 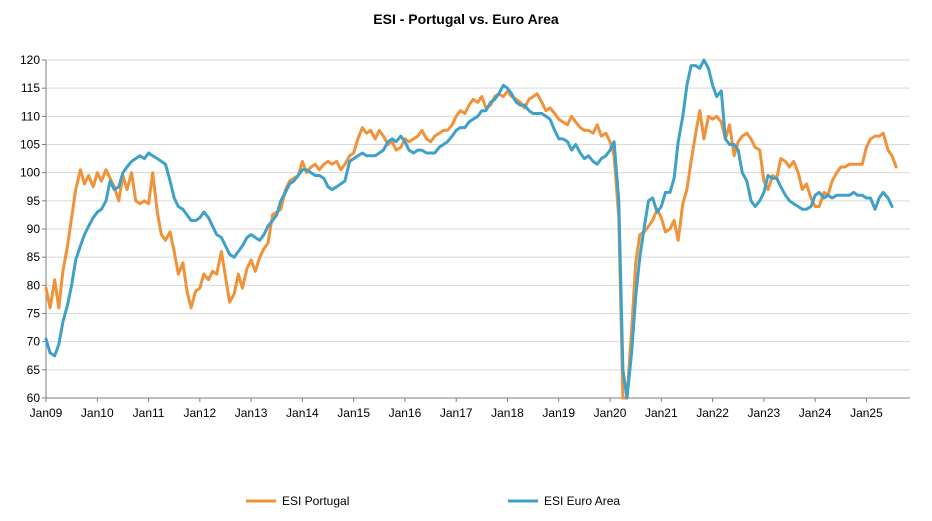 I want to click on x-tick-label: Jan20, so click(x=610, y=413).